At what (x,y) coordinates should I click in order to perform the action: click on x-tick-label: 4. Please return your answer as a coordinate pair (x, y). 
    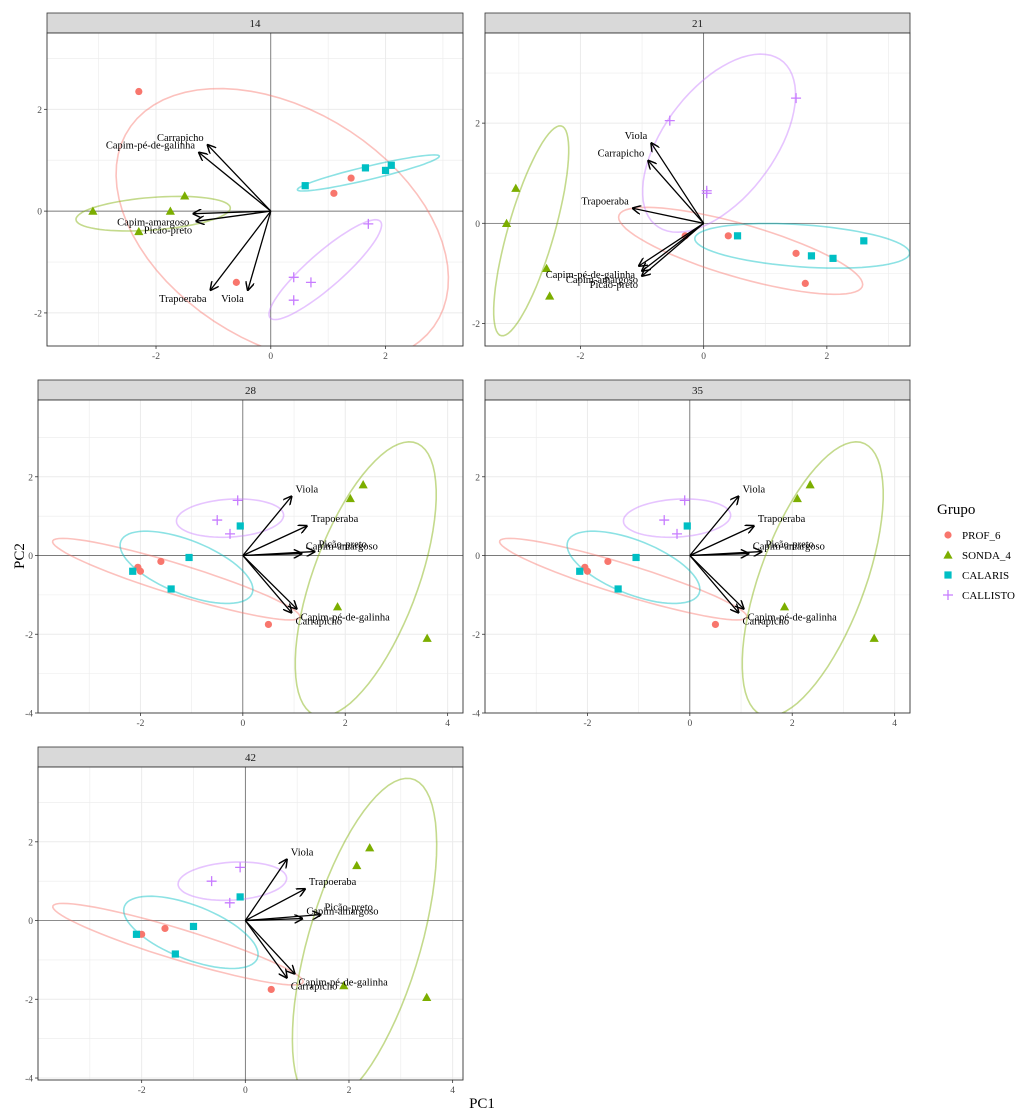
    Looking at the image, I should click on (452, 1091).